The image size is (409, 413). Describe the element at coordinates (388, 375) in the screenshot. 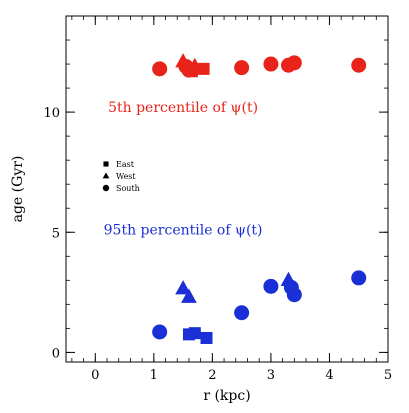

I see `x-tick-label: 5` at that location.